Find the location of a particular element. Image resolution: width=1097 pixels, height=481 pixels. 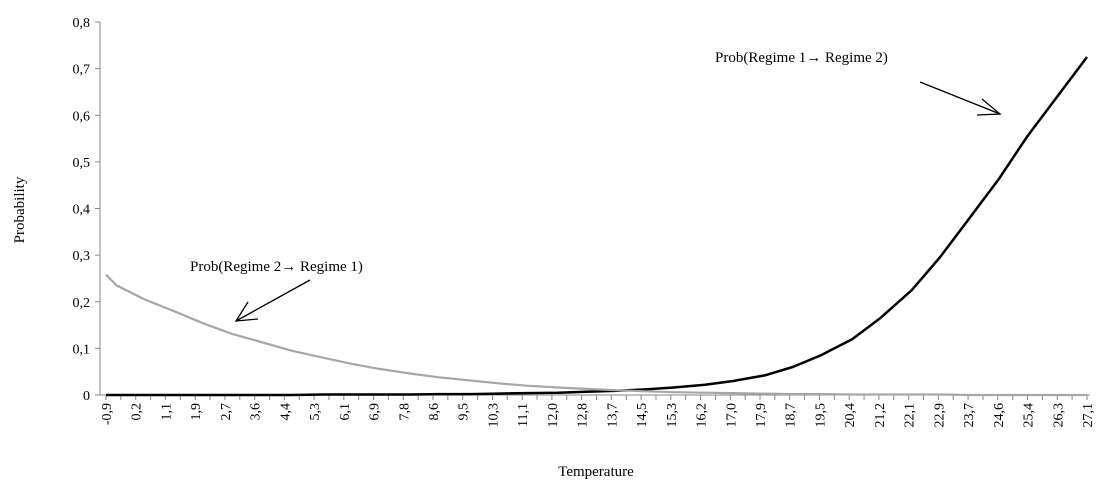

x-tick-label: 22,1 is located at coordinates (910, 415).